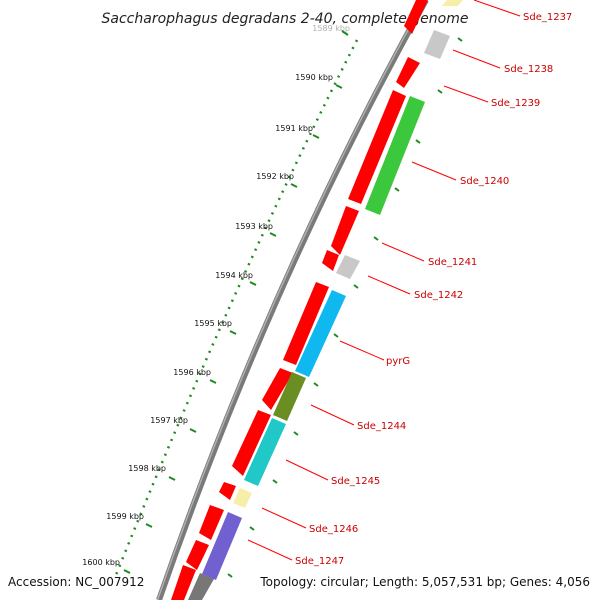 The height and width of the screenshot is (600, 600). What do you see at coordinates (331, 28) in the screenshot?
I see `scale-tick-label: 1589 kbp` at bounding box center [331, 28].